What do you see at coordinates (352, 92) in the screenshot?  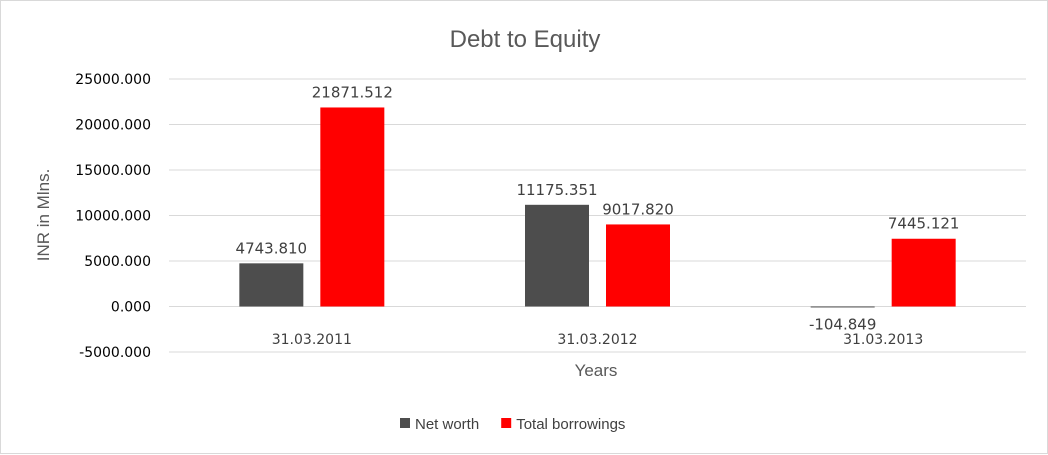 I see `data-label: 21871.512` at bounding box center [352, 92].